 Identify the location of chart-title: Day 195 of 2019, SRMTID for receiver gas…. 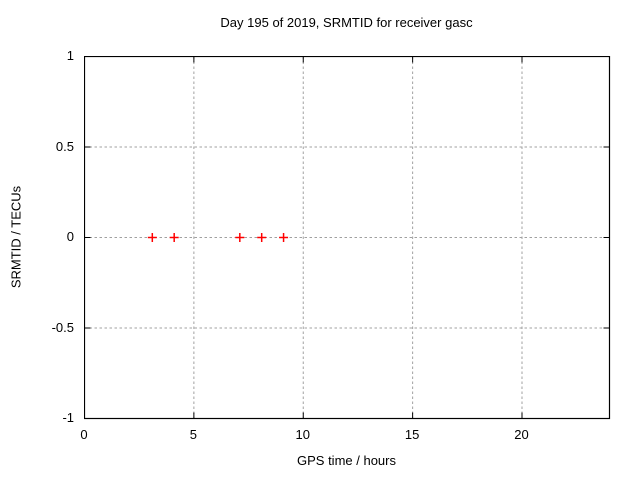
(346, 22).